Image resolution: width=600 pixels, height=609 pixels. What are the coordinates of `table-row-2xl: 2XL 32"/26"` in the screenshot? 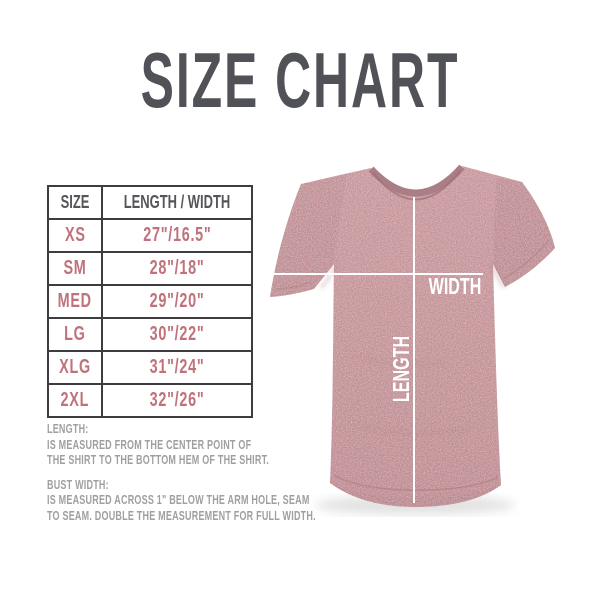 It's located at (150, 400).